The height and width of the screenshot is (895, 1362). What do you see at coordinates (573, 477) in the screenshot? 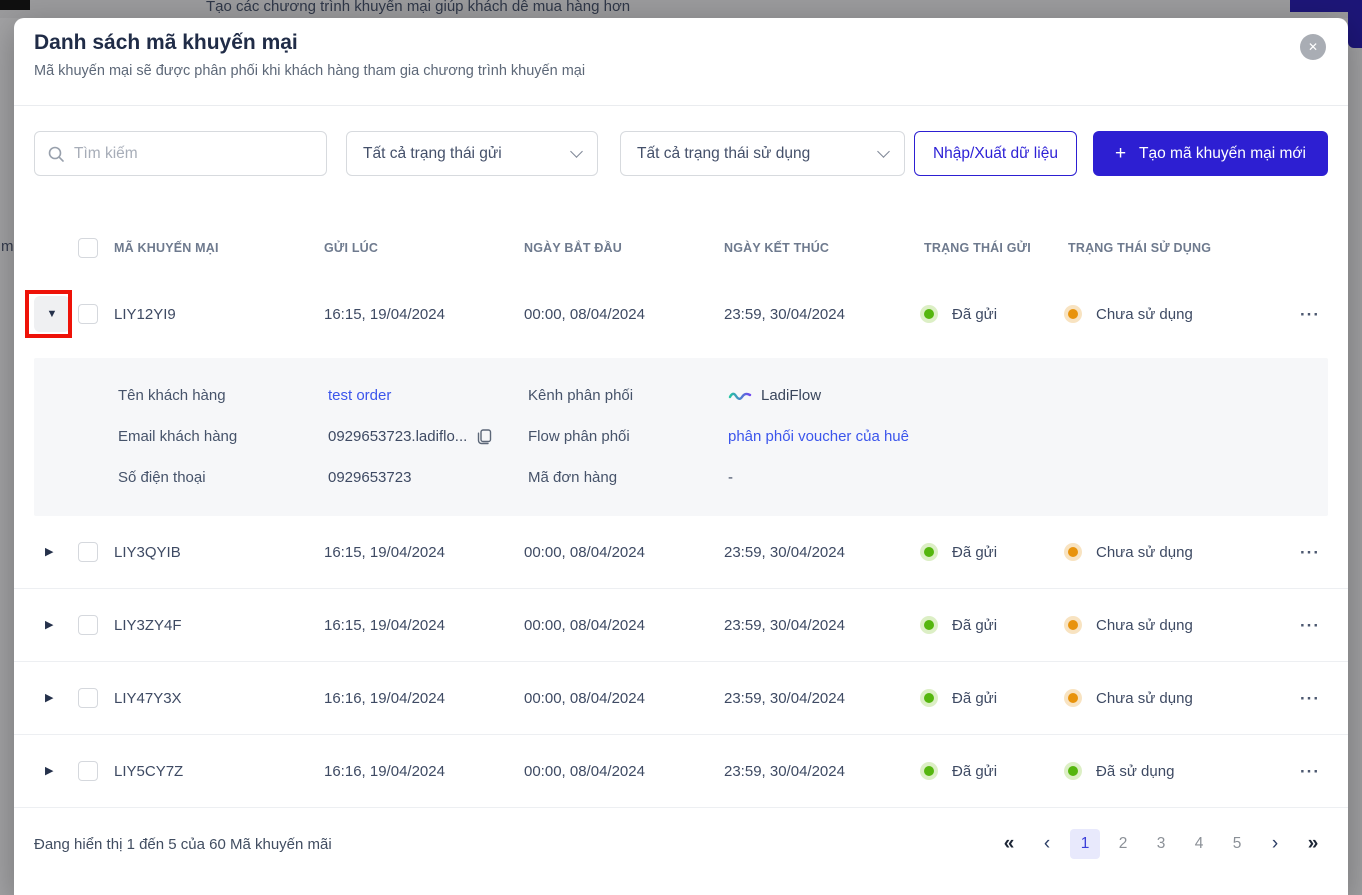
I see `order-code-label: Mã đơn hàng` at bounding box center [573, 477].